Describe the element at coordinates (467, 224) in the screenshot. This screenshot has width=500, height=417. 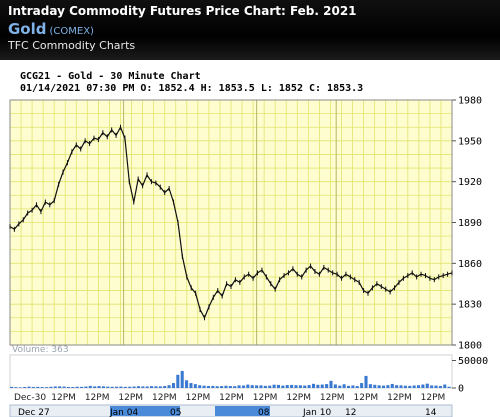
I see `y-axis: 1980 1950 1920 1890 1860 1830 1800` at that location.